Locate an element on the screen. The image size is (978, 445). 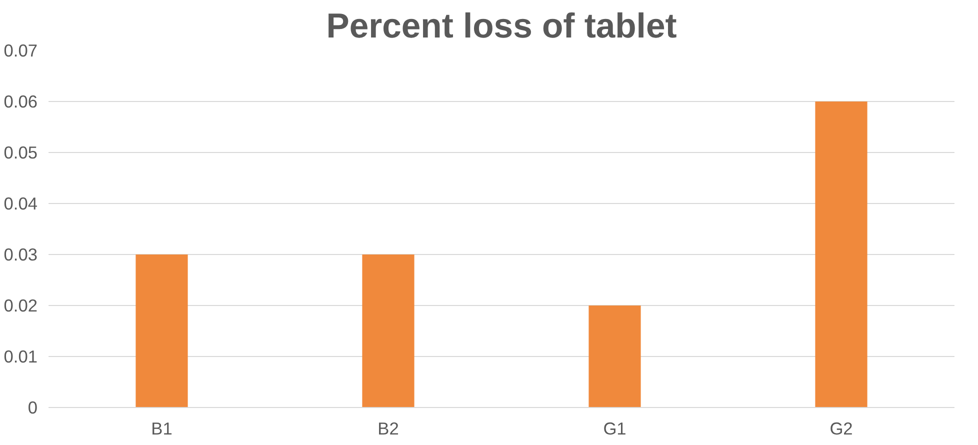
y-tick-label: 0.07 is located at coordinates (21, 50).